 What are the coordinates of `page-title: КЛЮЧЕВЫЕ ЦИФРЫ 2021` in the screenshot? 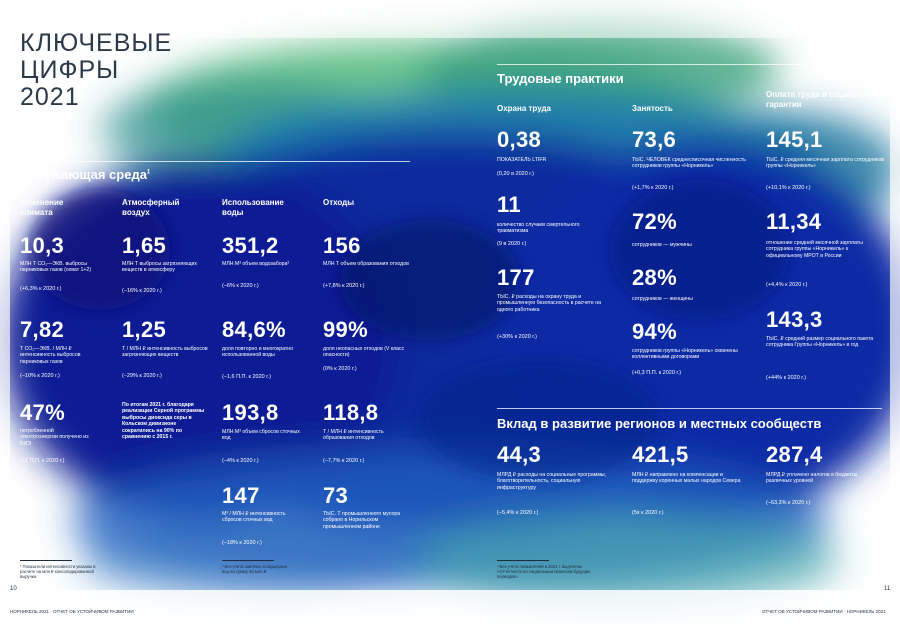 It's located at (96, 70).